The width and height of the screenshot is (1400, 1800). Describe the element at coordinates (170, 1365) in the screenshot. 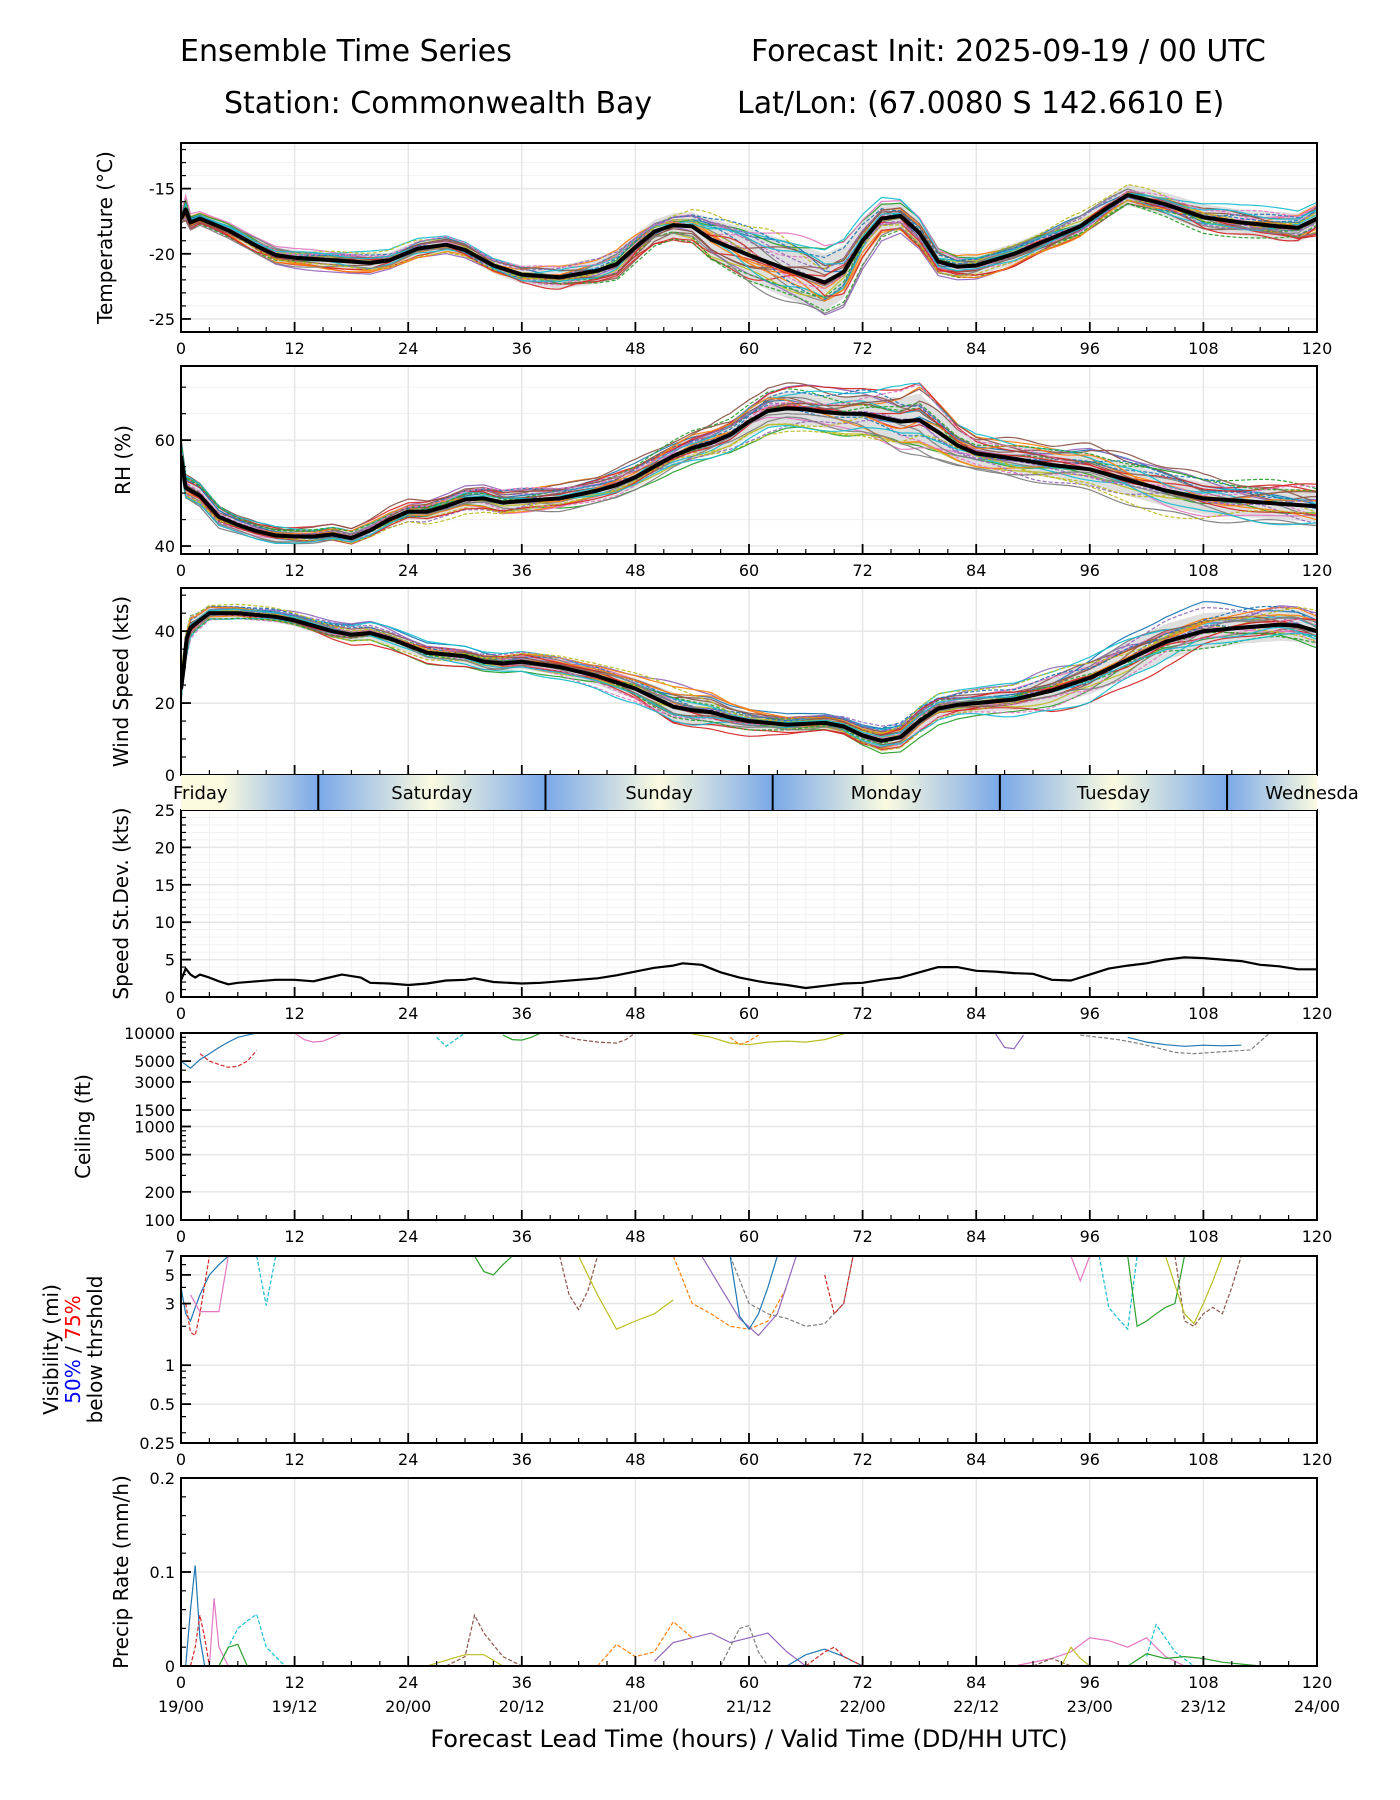

I see `y-tick-label: 1` at that location.